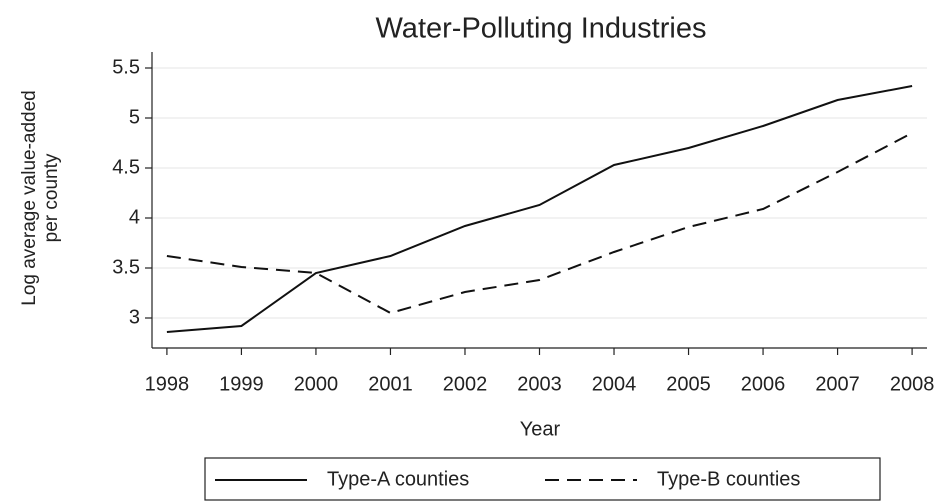 The width and height of the screenshot is (941, 502). I want to click on x-tick-label: 2000, so click(316, 384).